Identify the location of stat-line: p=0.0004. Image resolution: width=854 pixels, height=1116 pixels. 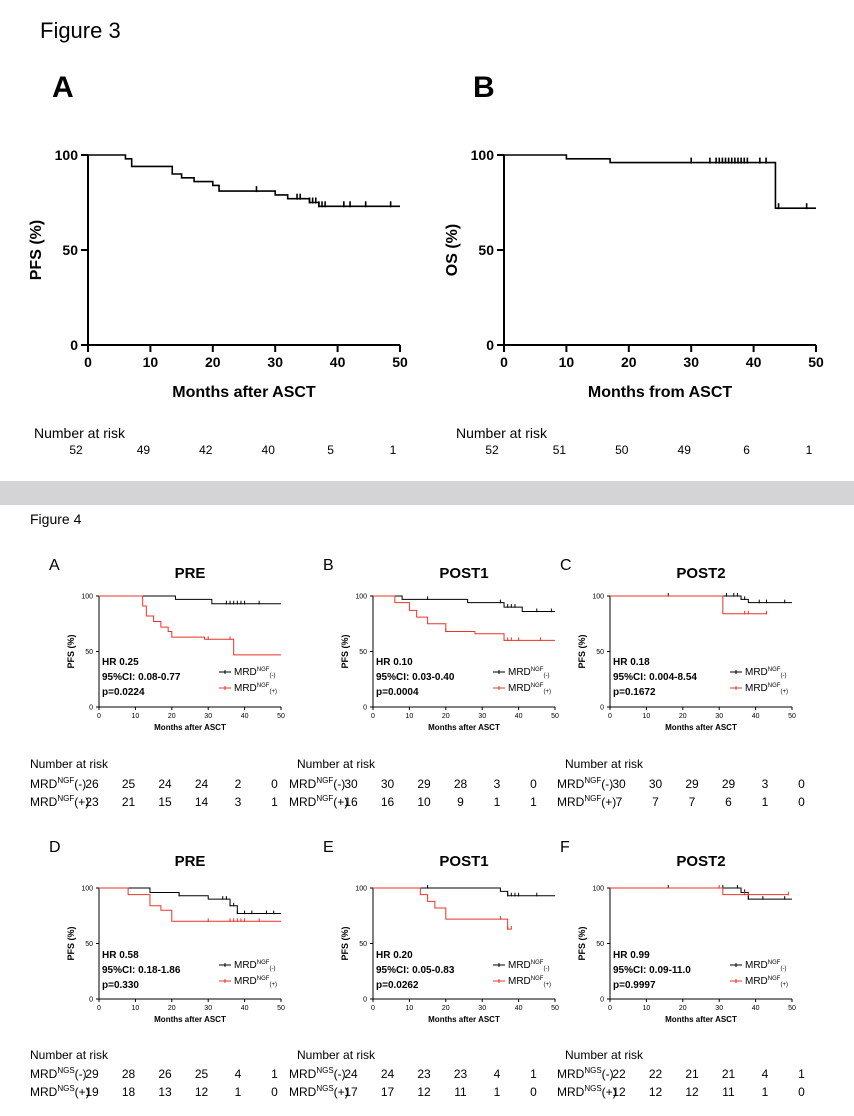
(397, 692).